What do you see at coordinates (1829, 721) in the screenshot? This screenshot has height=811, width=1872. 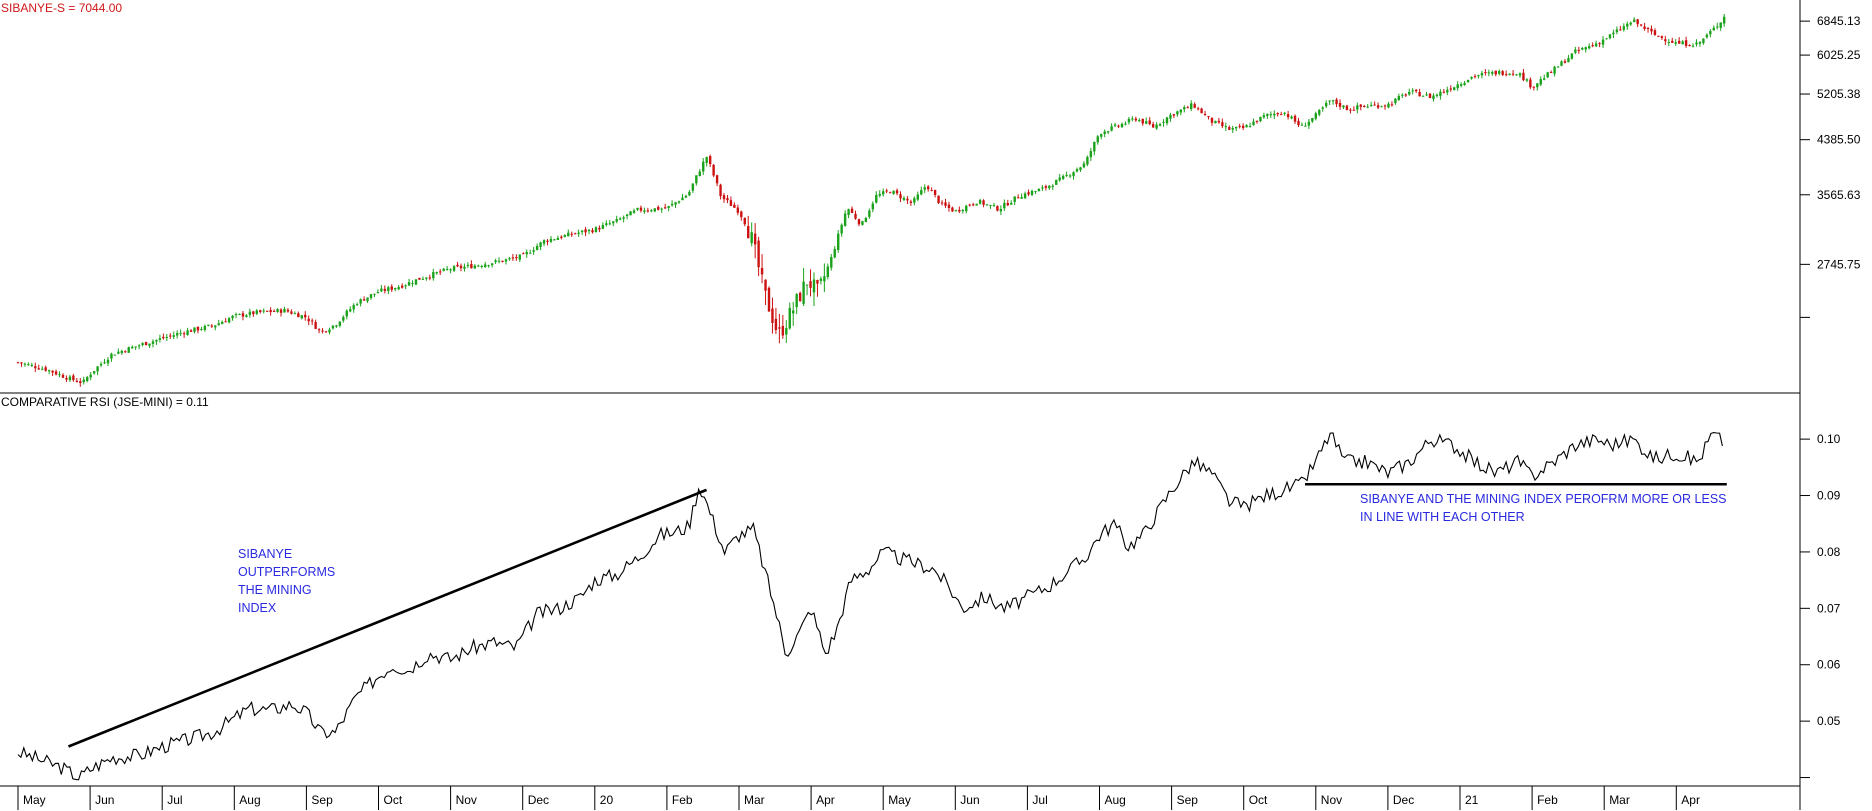 I see `rsi-y-tick-label: 0.05` at bounding box center [1829, 721].